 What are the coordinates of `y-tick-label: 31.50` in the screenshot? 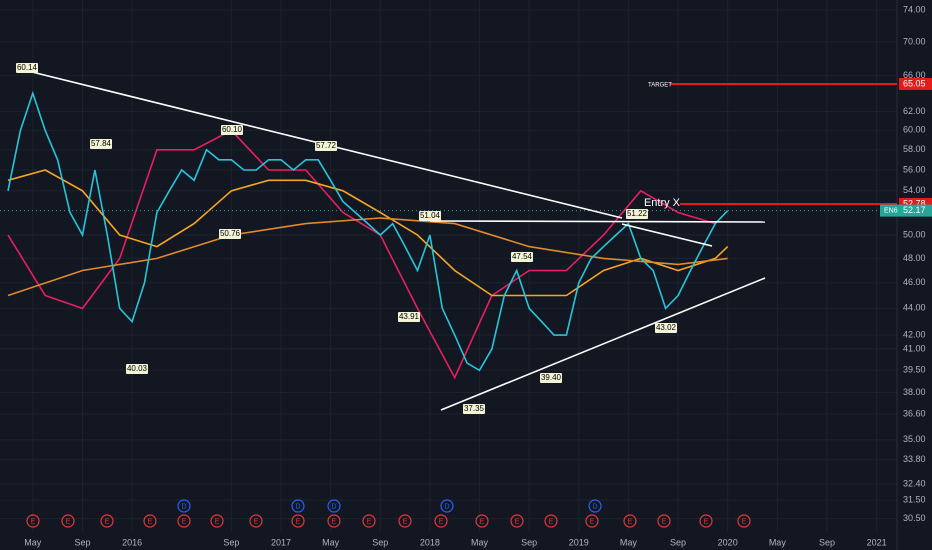 It's located at (914, 500).